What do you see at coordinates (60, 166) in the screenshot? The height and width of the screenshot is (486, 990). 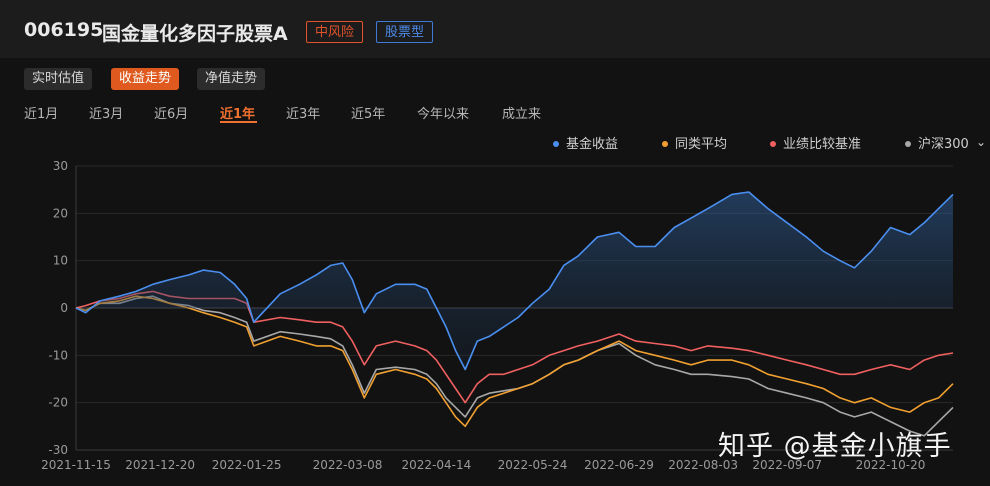 I see `y-tick-label: 30` at bounding box center [60, 166].